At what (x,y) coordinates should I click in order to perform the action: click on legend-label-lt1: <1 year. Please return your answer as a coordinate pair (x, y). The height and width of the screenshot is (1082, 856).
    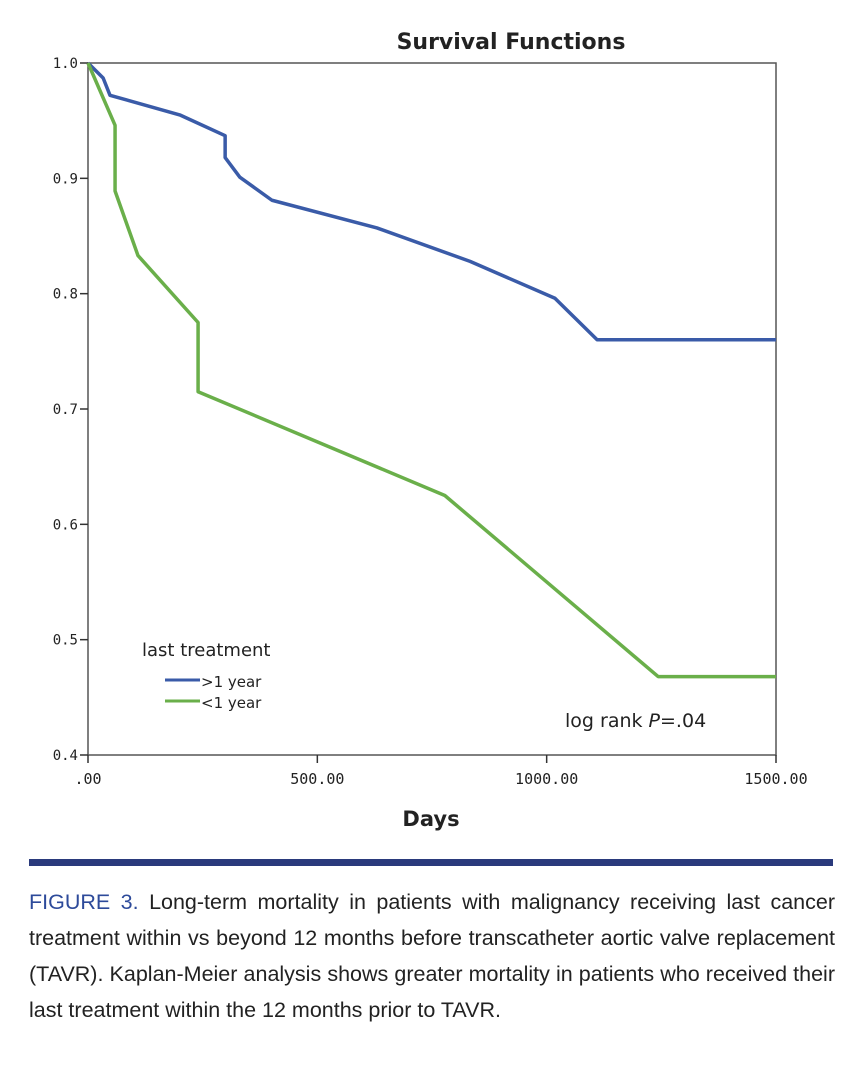
    Looking at the image, I should click on (231, 703).